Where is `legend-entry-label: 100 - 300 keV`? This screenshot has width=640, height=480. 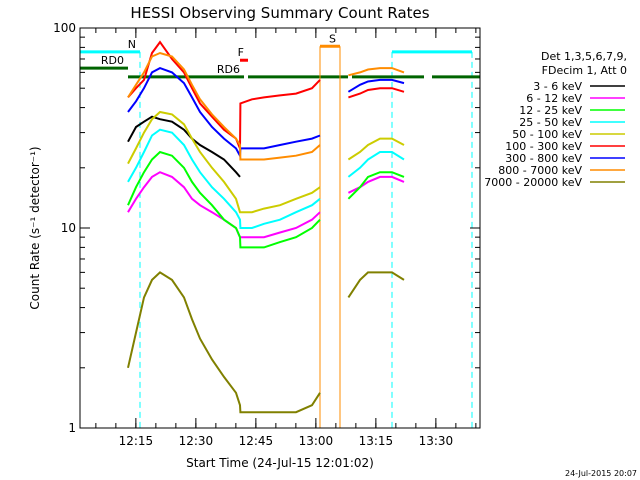 legend-entry-label: 100 - 300 keV is located at coordinates (543, 146).